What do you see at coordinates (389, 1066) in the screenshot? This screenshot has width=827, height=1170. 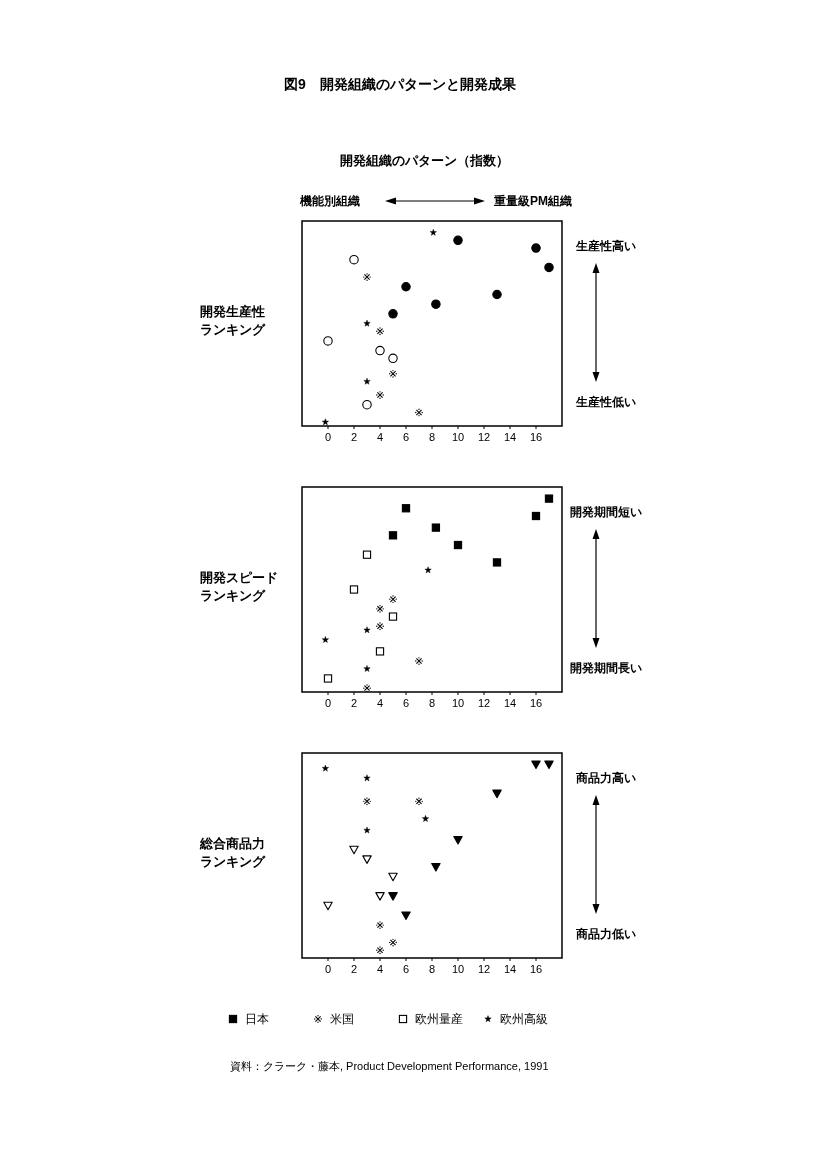 I see `text: 資料：クラーク・藤本, Product Development Performance, 1991` at bounding box center [389, 1066].